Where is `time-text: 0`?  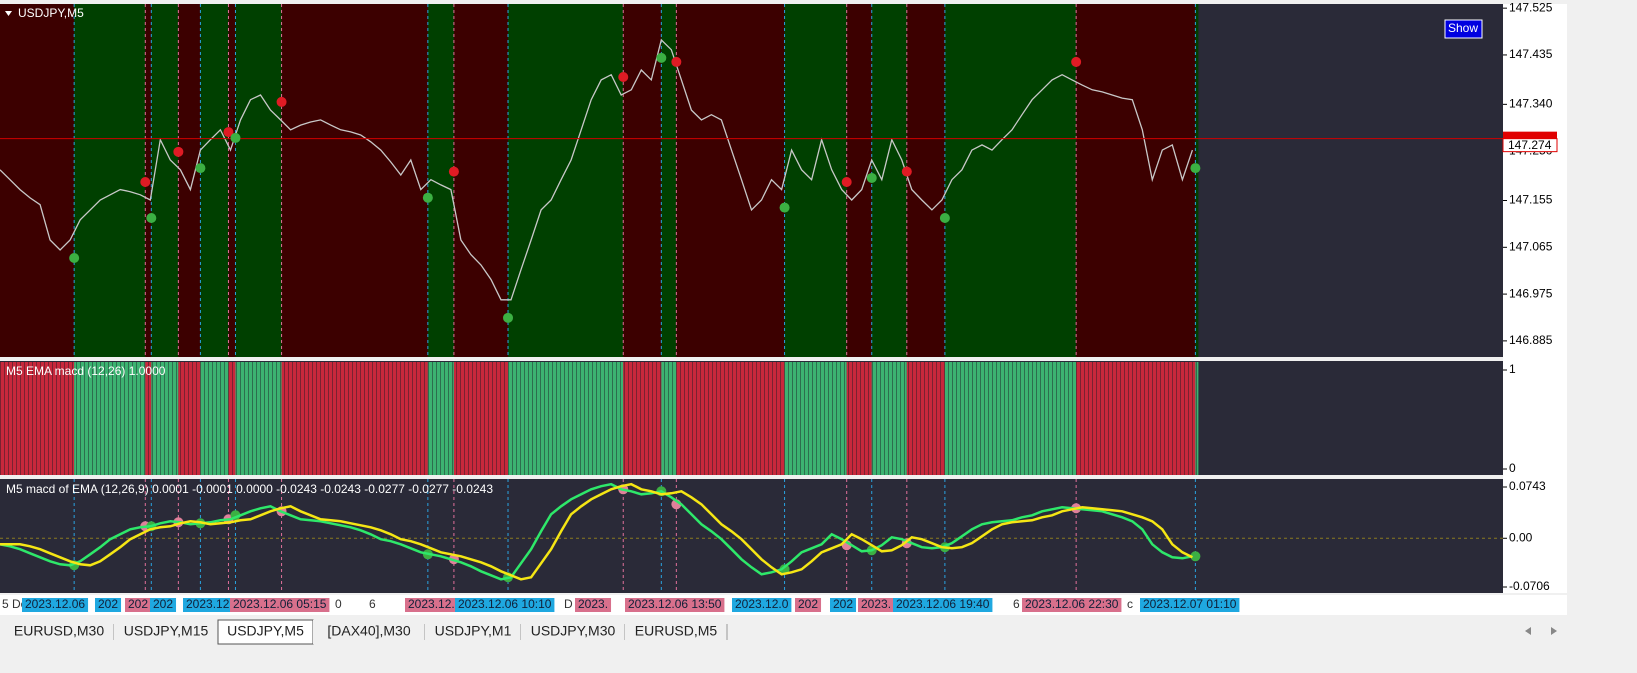 time-text: 0 is located at coordinates (338, 604).